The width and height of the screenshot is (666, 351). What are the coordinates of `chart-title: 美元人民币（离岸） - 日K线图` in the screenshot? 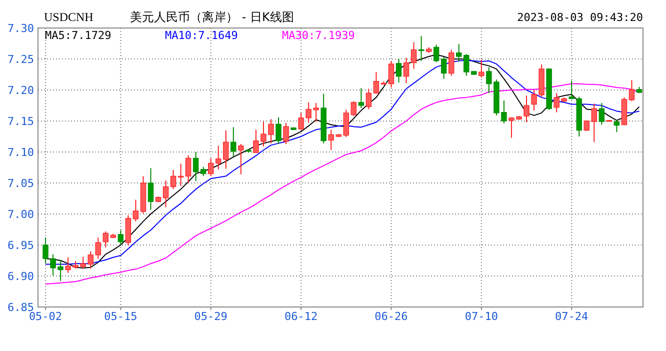 It's located at (212, 17).